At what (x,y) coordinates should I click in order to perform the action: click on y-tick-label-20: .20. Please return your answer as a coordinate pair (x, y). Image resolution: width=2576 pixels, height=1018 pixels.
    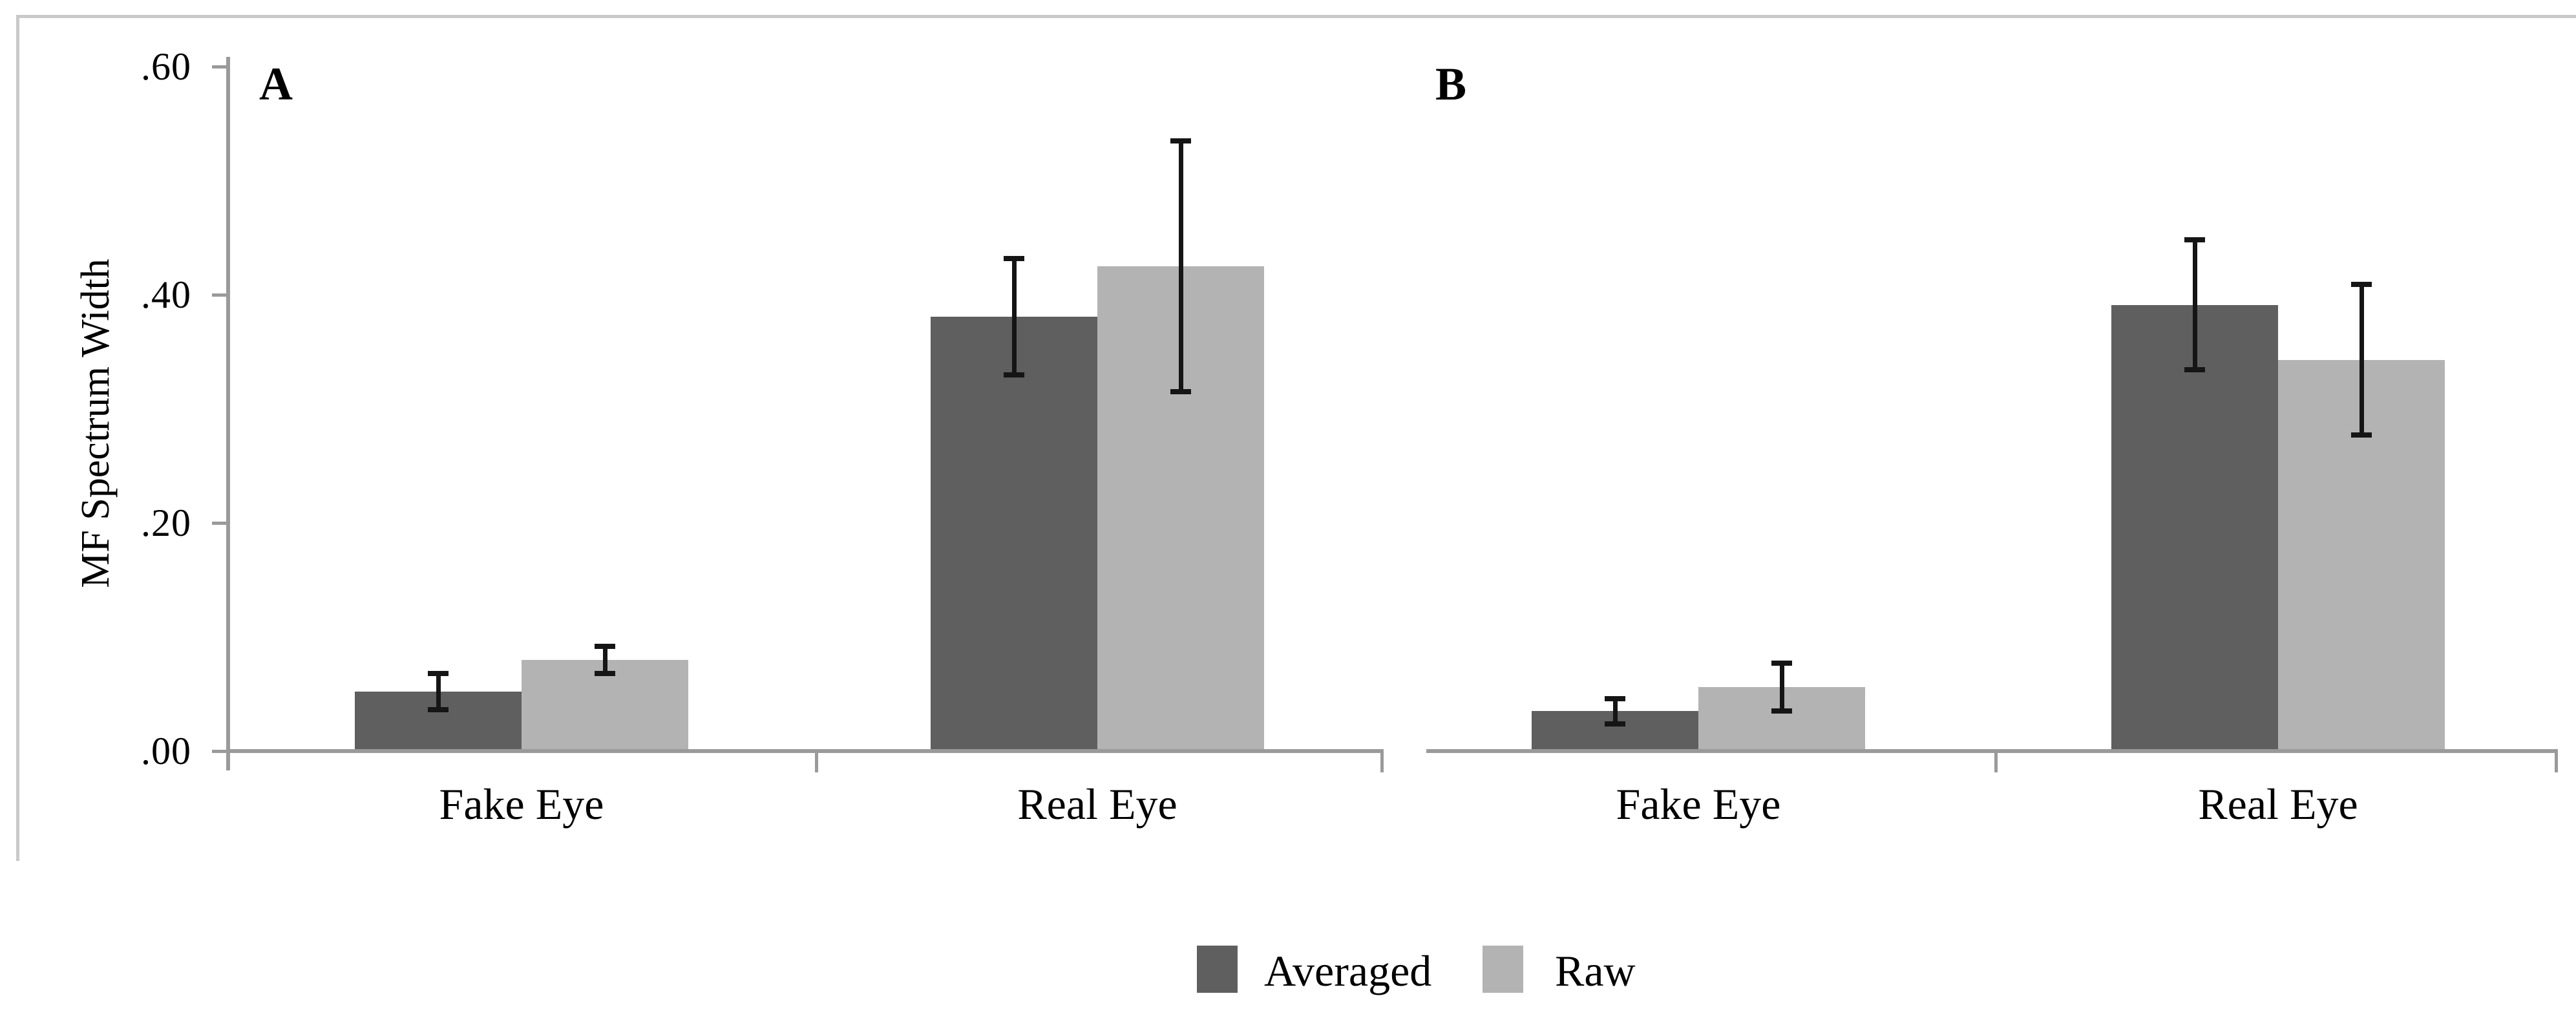
    Looking at the image, I should click on (166, 523).